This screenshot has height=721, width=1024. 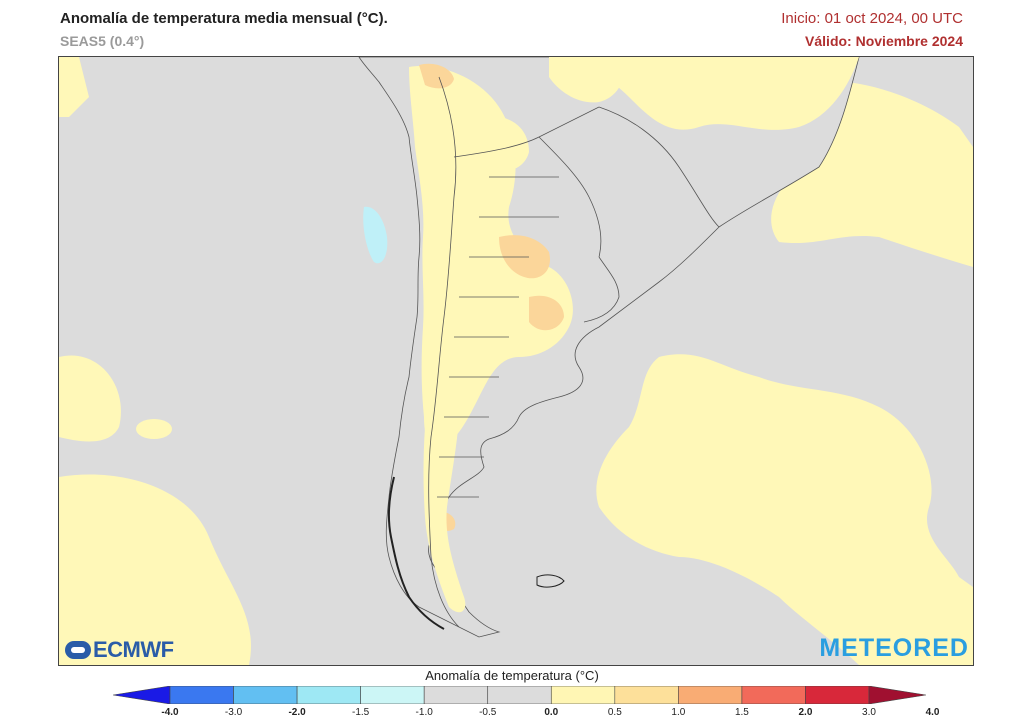 I want to click on pacific-warm-area-north, so click(x=74, y=87).